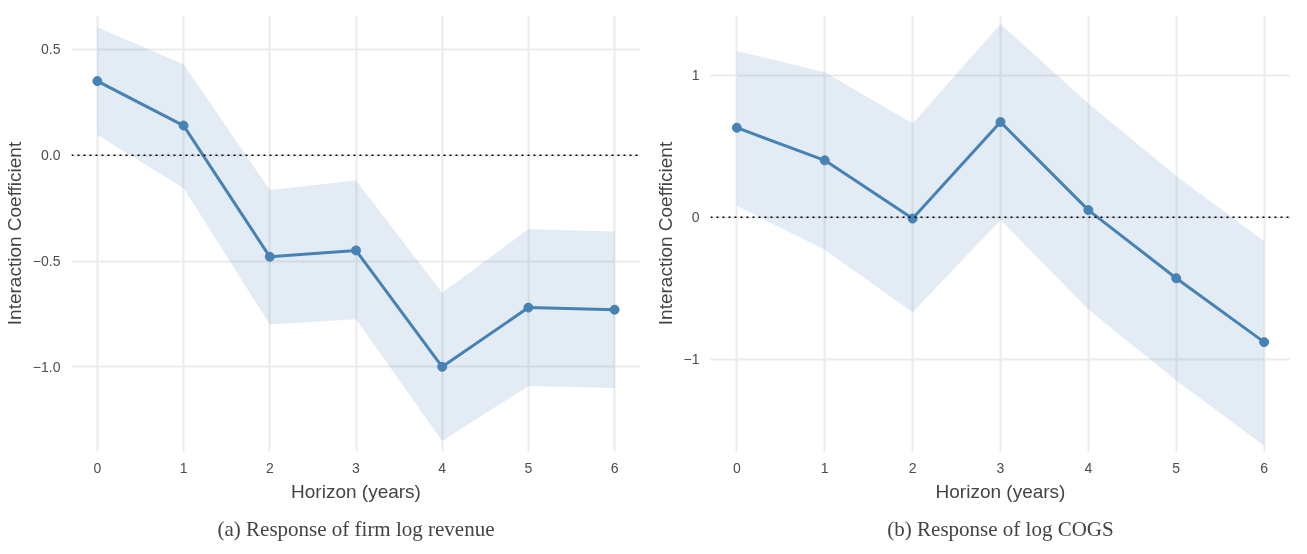 The width and height of the screenshot is (1307, 554). I want to click on y-tick-label: −1.0, so click(46, 366).